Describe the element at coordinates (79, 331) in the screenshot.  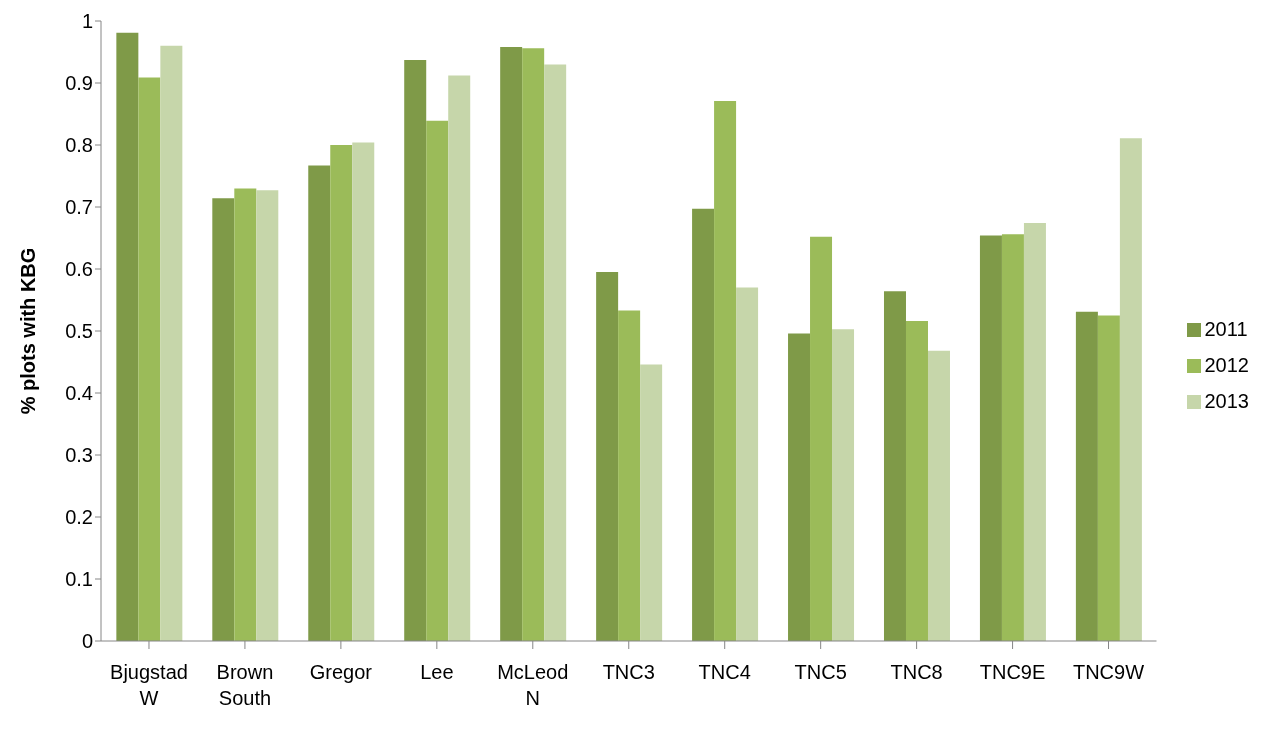
I see `y-tick-label: 0.5` at that location.